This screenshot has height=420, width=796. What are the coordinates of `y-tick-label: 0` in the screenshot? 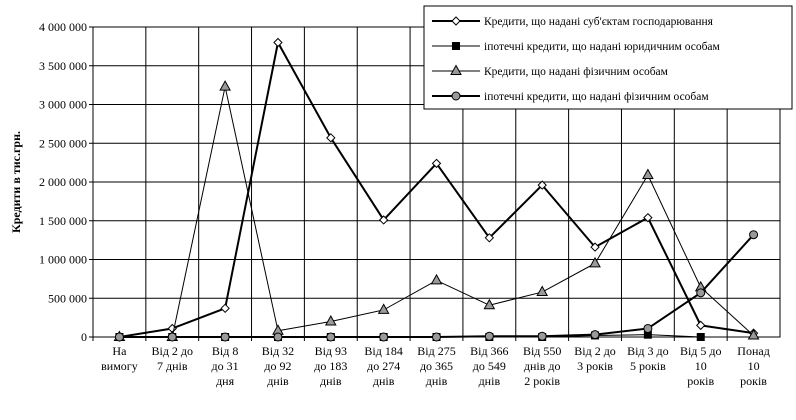 It's located at (84, 337).